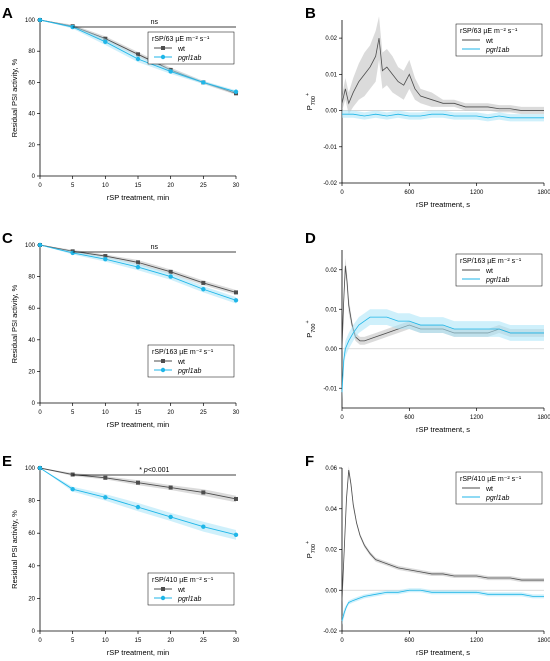  Describe the element at coordinates (309, 461) in the screenshot. I see `panel-letter: F` at that location.